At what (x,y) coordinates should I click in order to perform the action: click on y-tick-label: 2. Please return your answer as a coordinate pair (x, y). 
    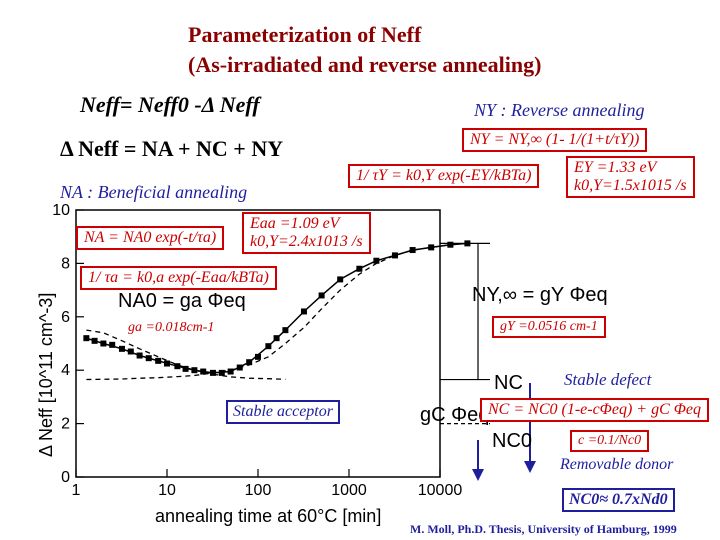
    Looking at the image, I should click on (65, 424).